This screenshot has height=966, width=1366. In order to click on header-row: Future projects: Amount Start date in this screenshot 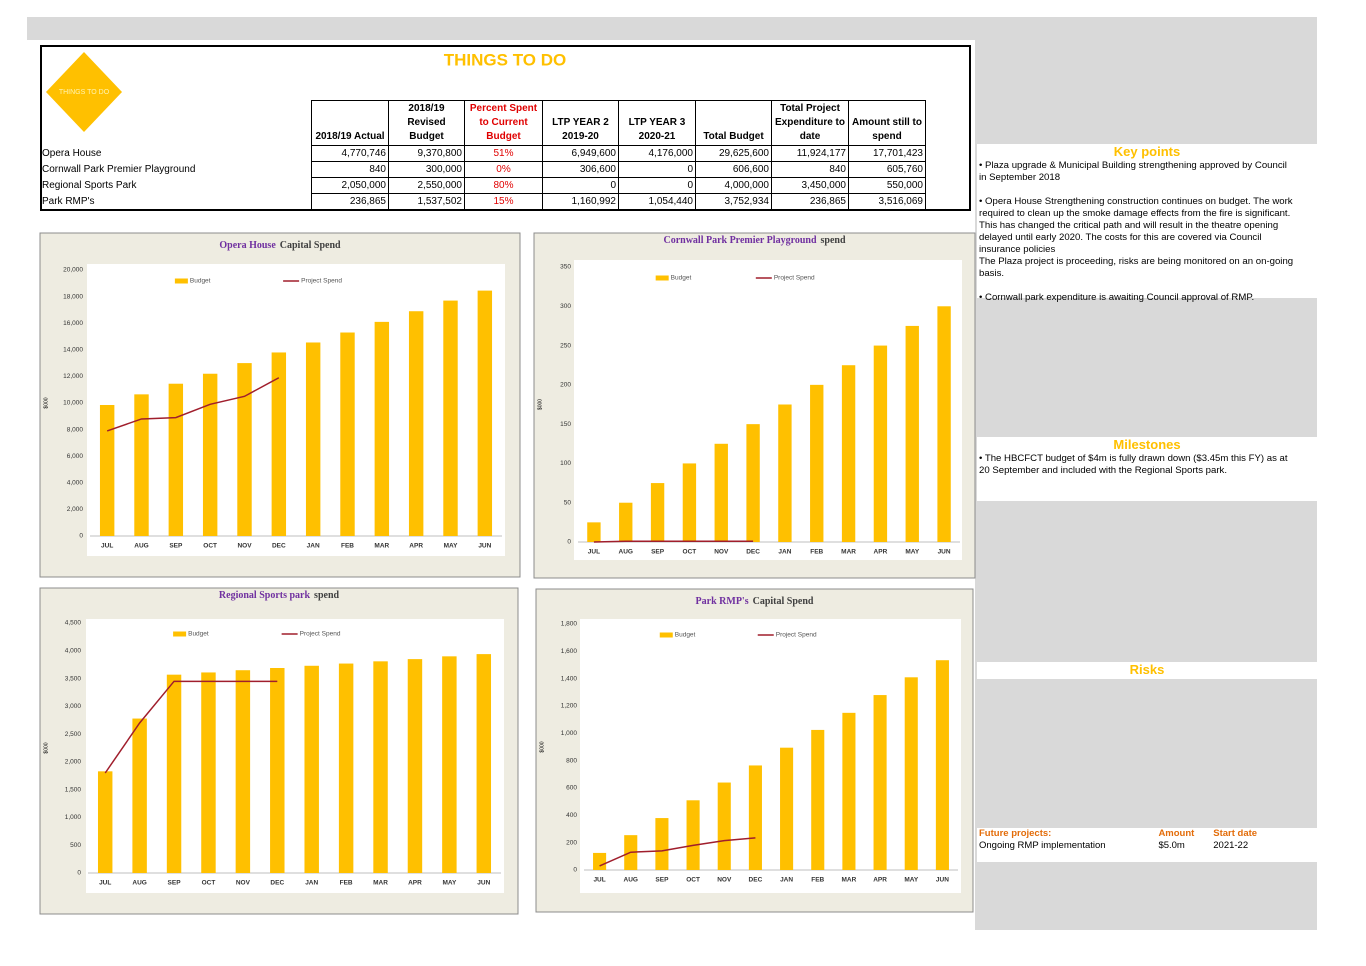, I will do `click(1127, 834)`.